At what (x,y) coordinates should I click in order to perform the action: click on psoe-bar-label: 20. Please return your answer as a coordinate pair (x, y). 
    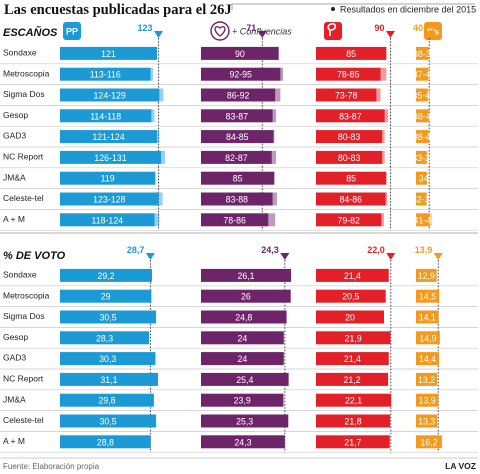
    Looking at the image, I should click on (350, 318).